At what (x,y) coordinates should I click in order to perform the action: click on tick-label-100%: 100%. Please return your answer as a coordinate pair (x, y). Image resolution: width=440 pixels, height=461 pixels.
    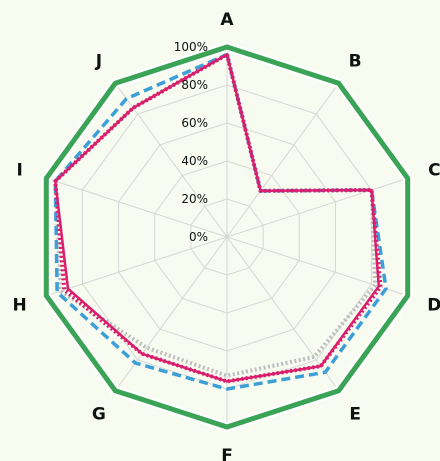
    Looking at the image, I should click on (191, 47).